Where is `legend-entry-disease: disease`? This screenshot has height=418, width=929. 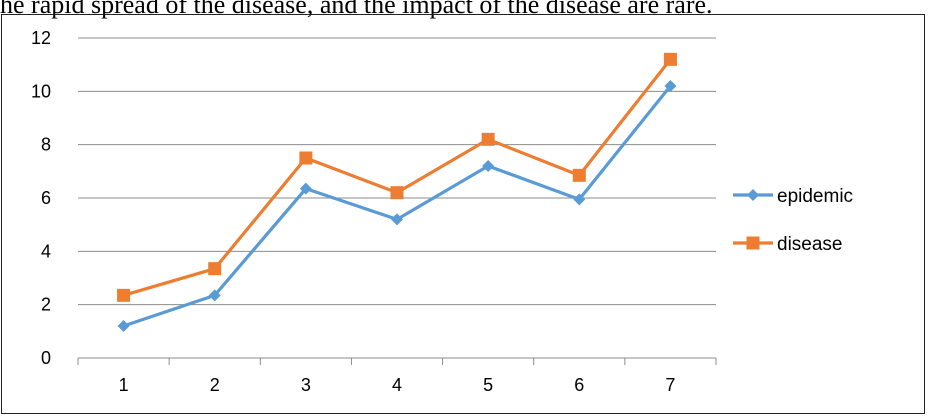 legend-entry-disease: disease is located at coordinates (788, 244).